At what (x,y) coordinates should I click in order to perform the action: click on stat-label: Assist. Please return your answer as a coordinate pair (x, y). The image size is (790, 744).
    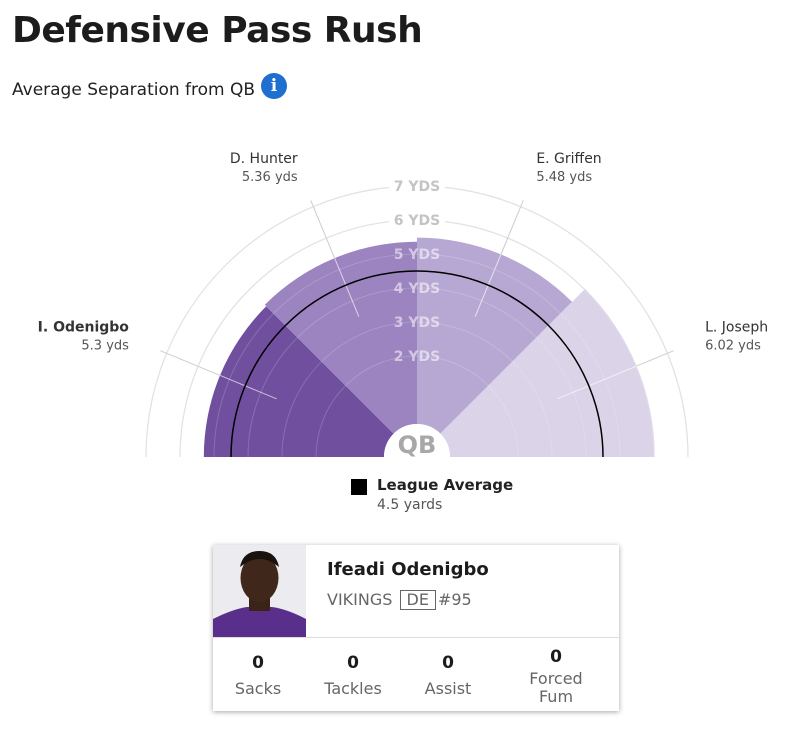
    Looking at the image, I should click on (448, 688).